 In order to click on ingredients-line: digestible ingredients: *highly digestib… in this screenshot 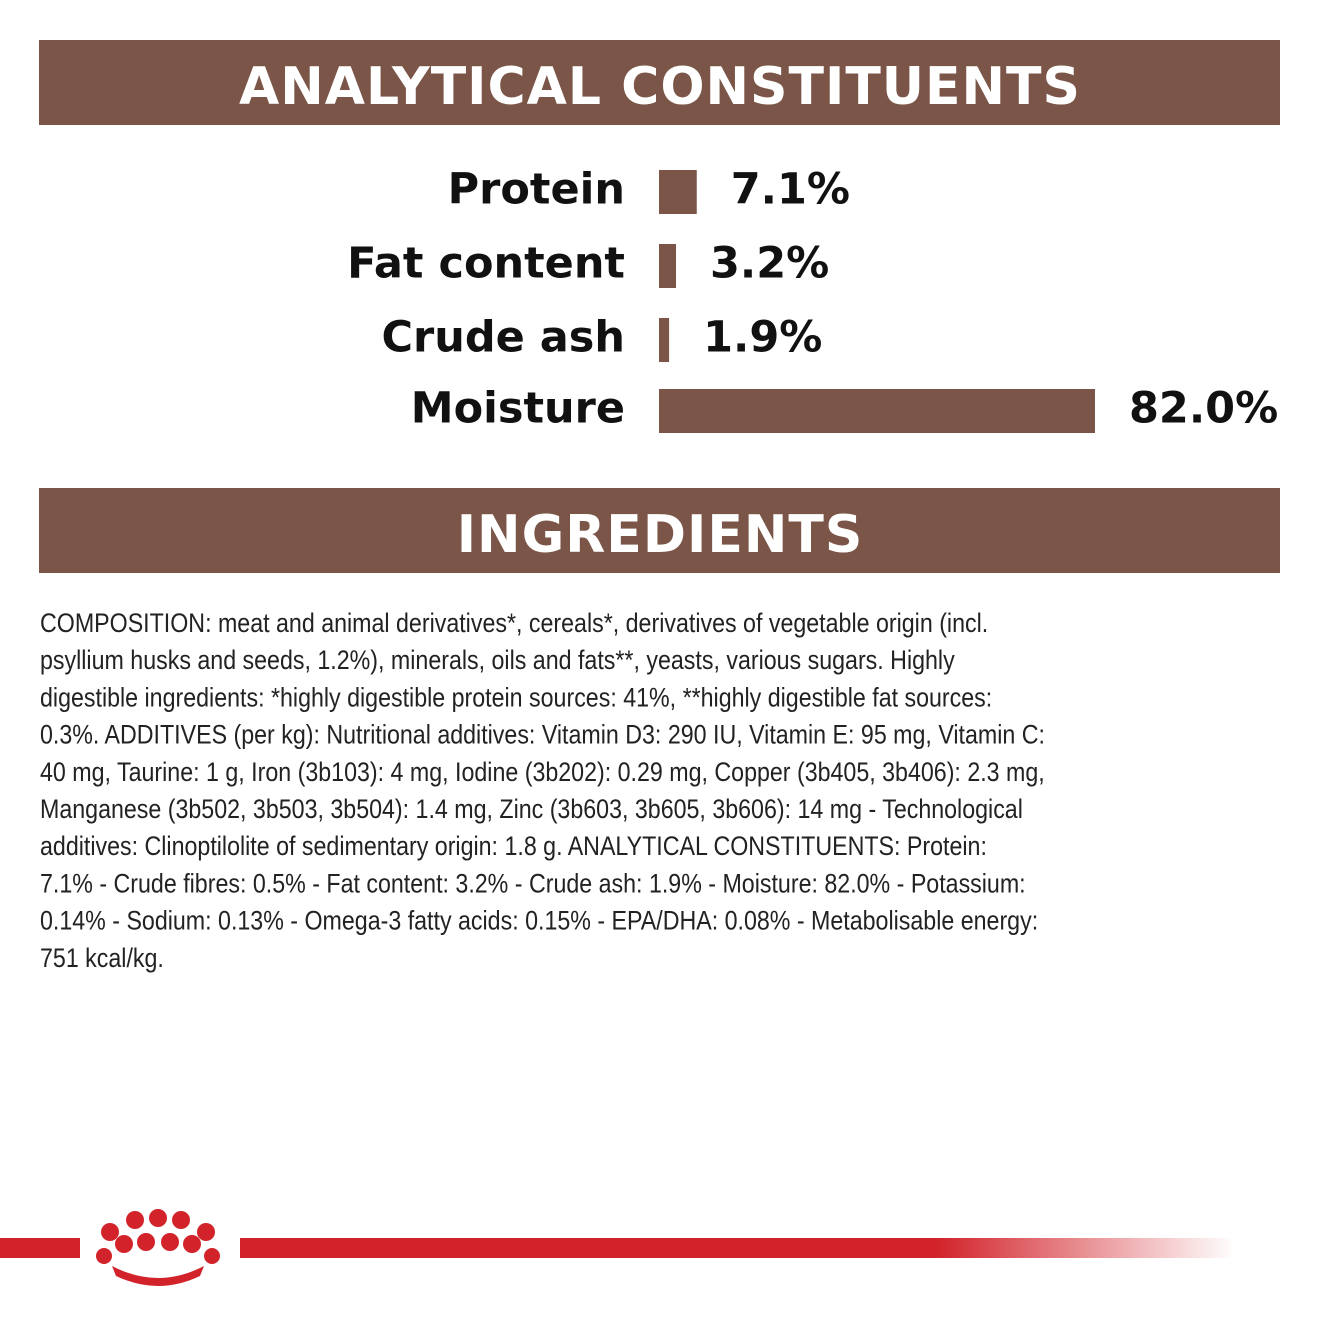, I will do `click(516, 698)`.